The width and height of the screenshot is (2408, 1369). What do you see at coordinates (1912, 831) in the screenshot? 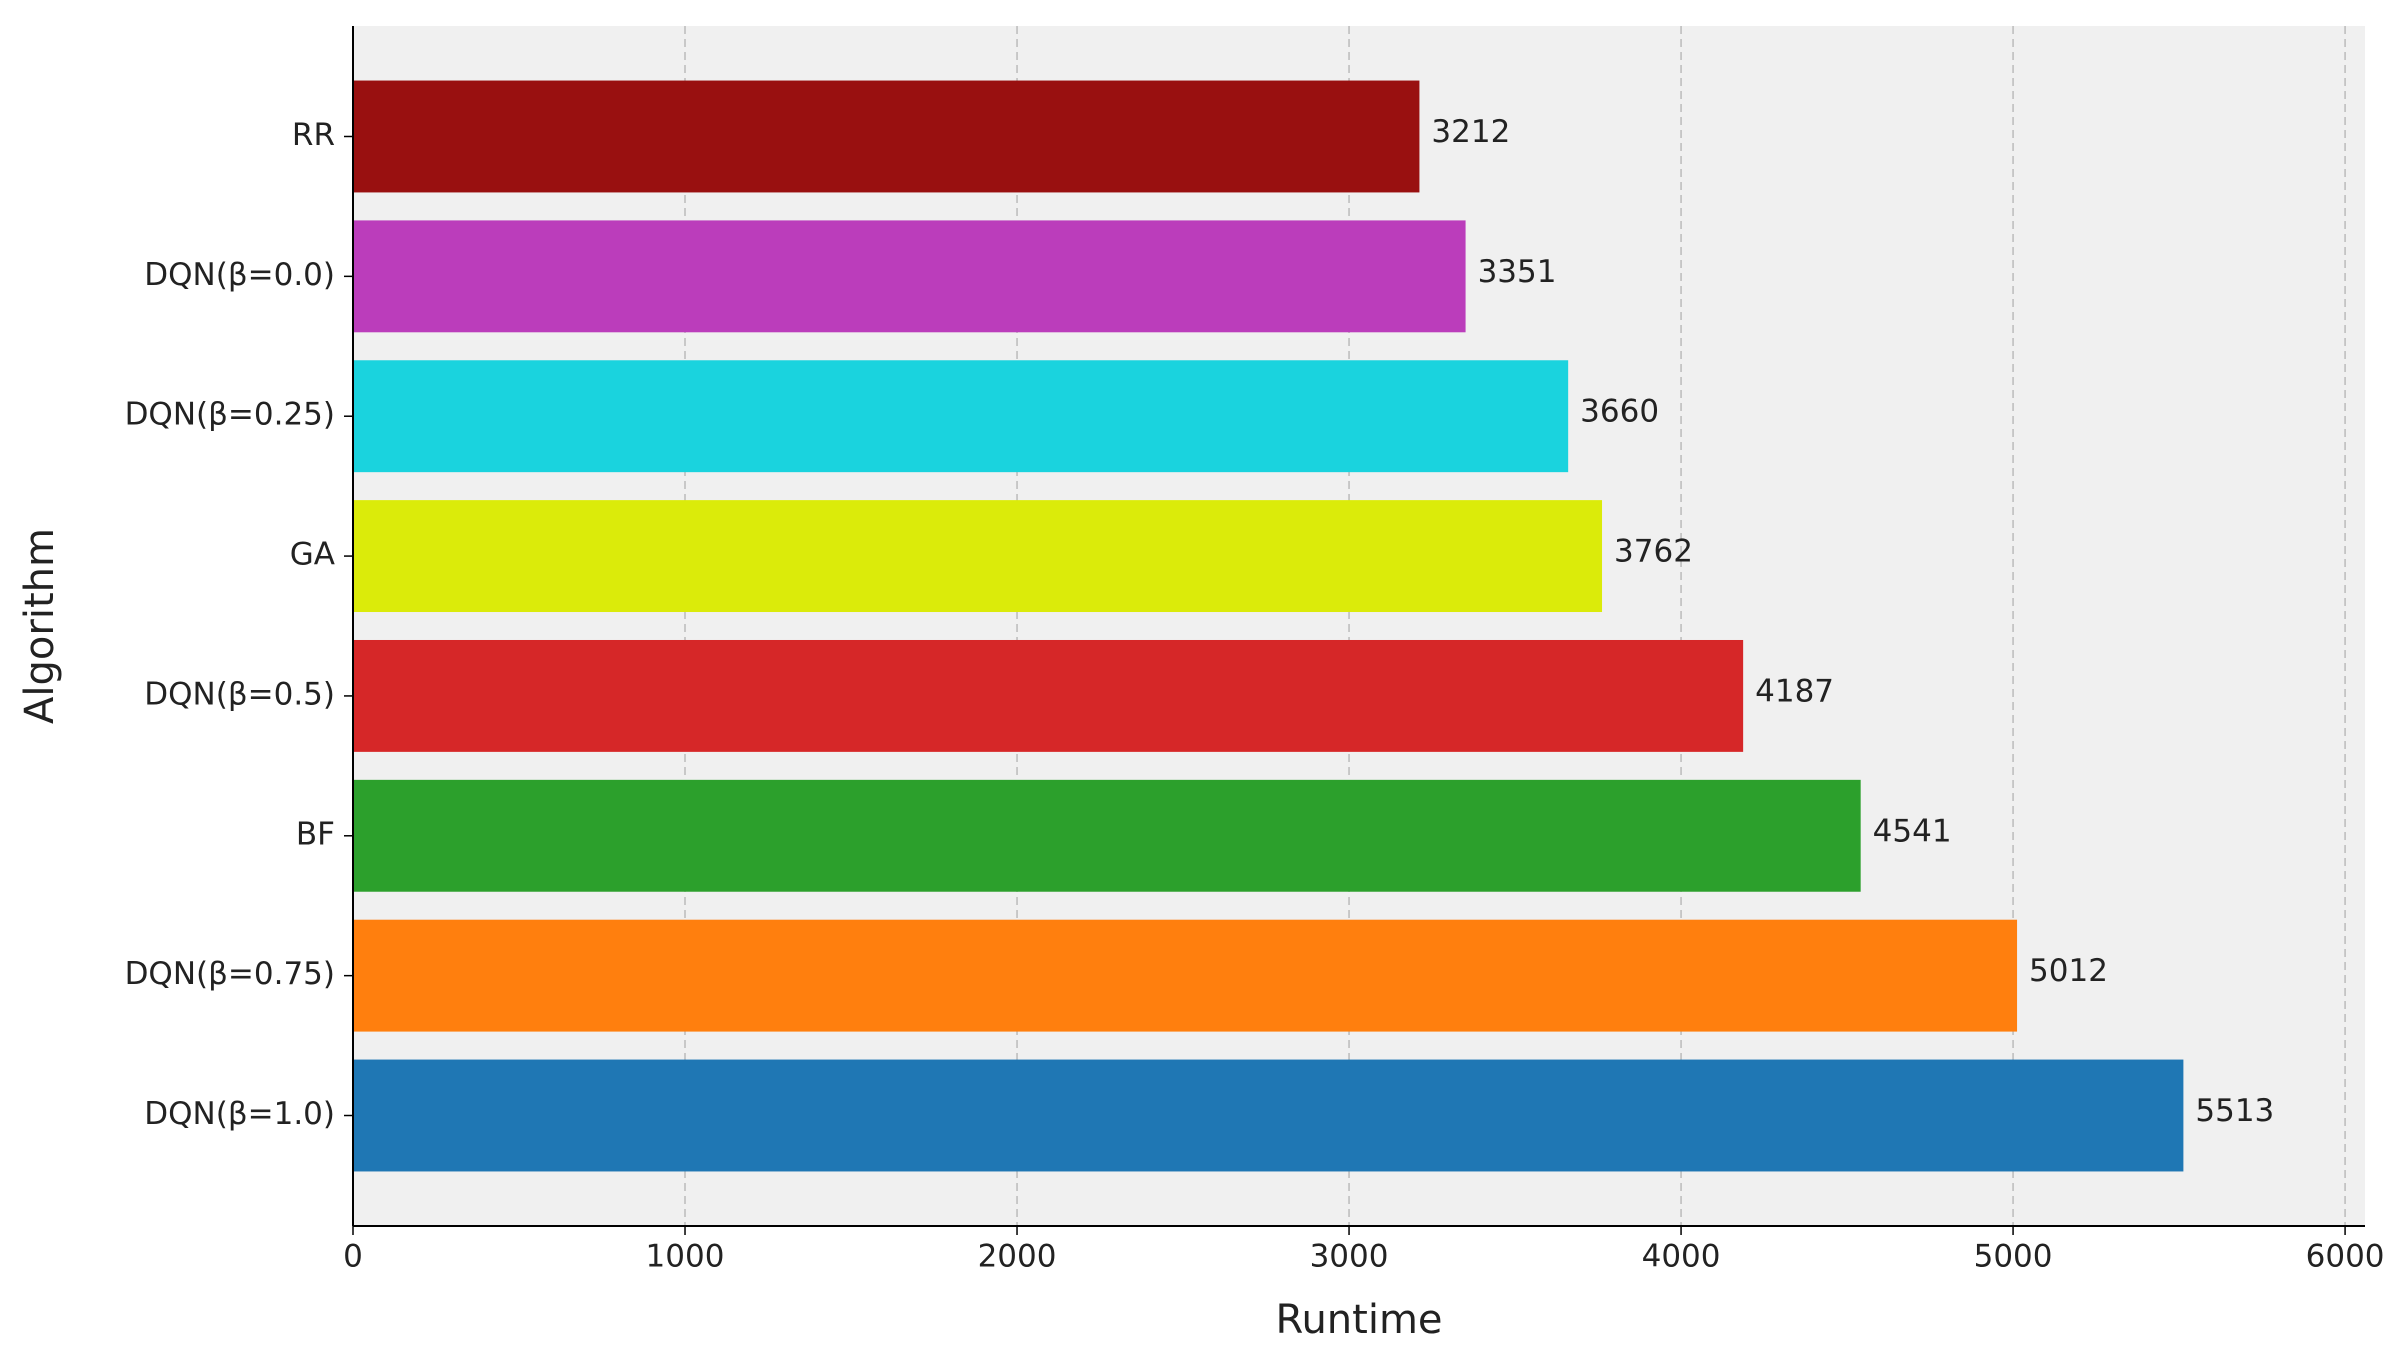
I see `value-label: 4541` at bounding box center [1912, 831].